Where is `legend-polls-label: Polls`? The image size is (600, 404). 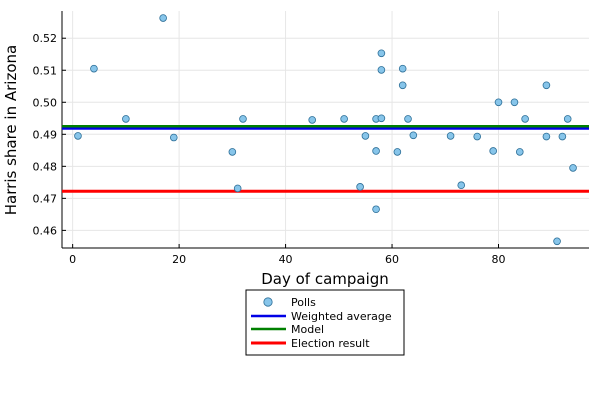
legend-polls-label: Polls is located at coordinates (303, 302).